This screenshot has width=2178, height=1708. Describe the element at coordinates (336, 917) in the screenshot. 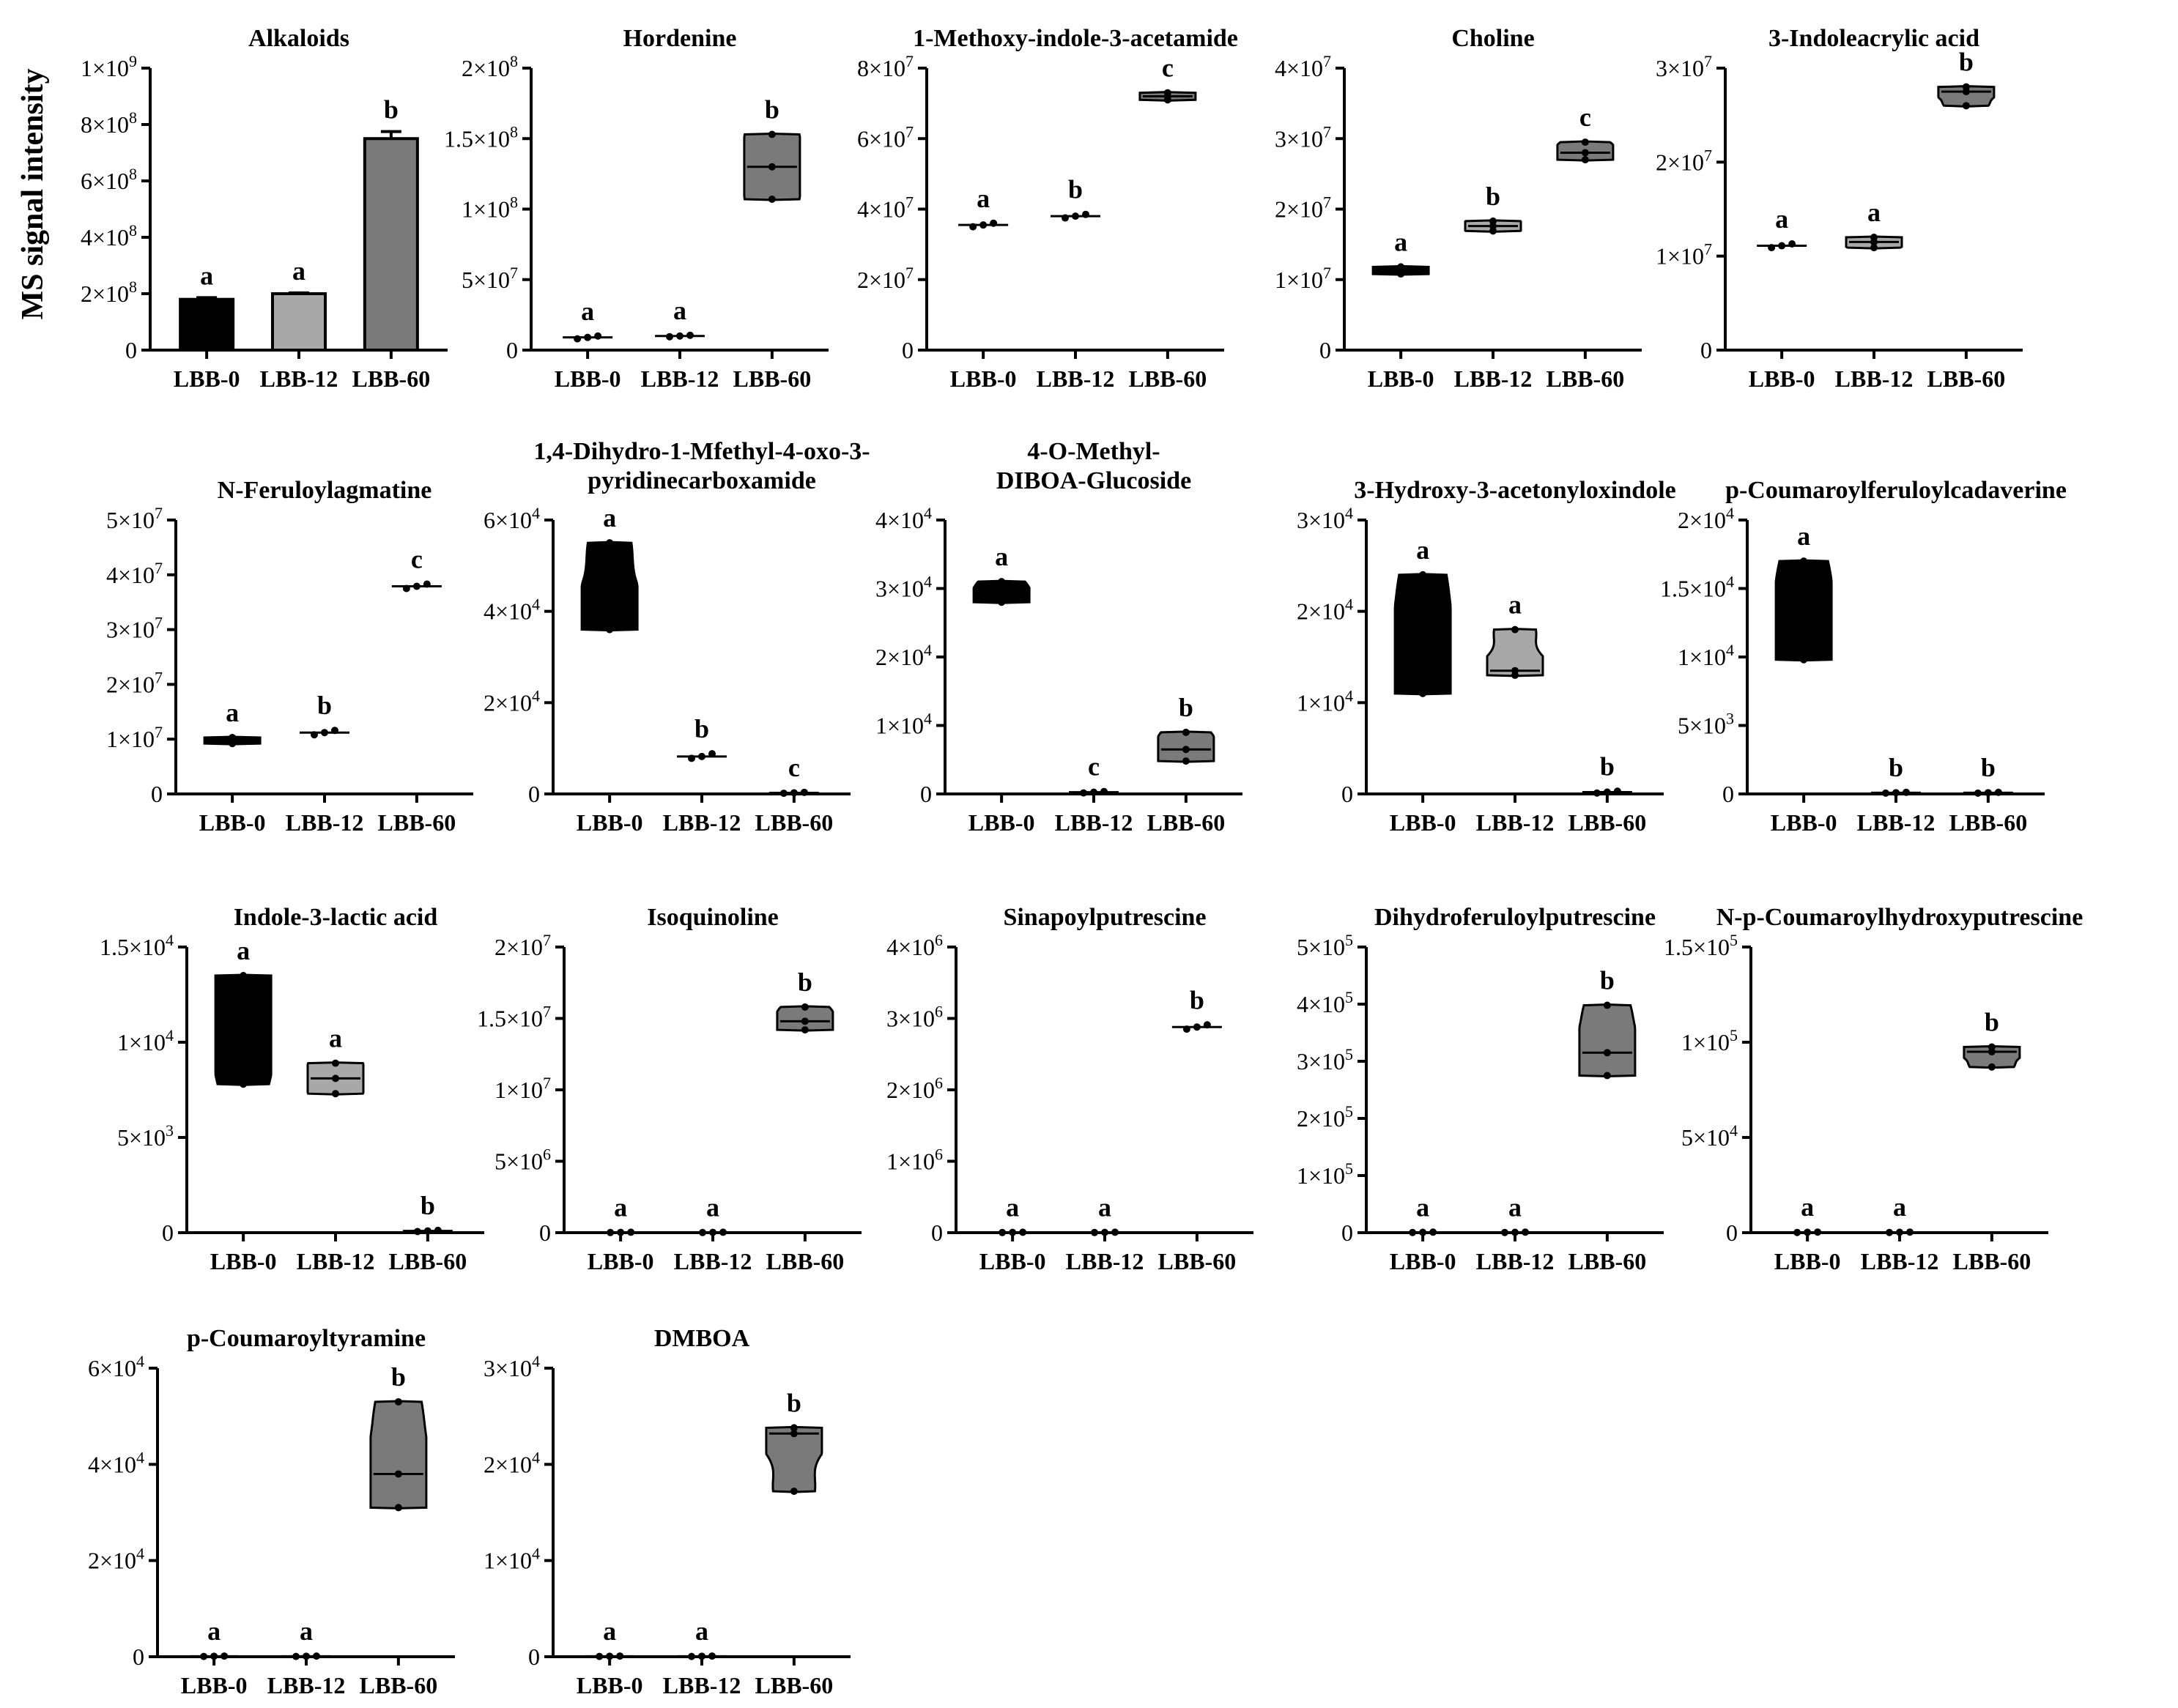

I see `chart-title: Indole-3-lactic acid` at that location.